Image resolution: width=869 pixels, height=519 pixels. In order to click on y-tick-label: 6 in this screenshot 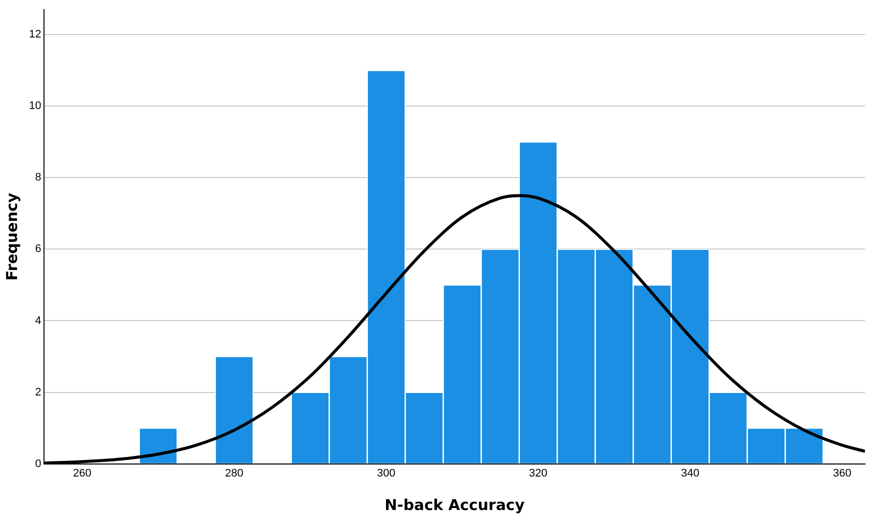, I will do `click(38, 249)`.